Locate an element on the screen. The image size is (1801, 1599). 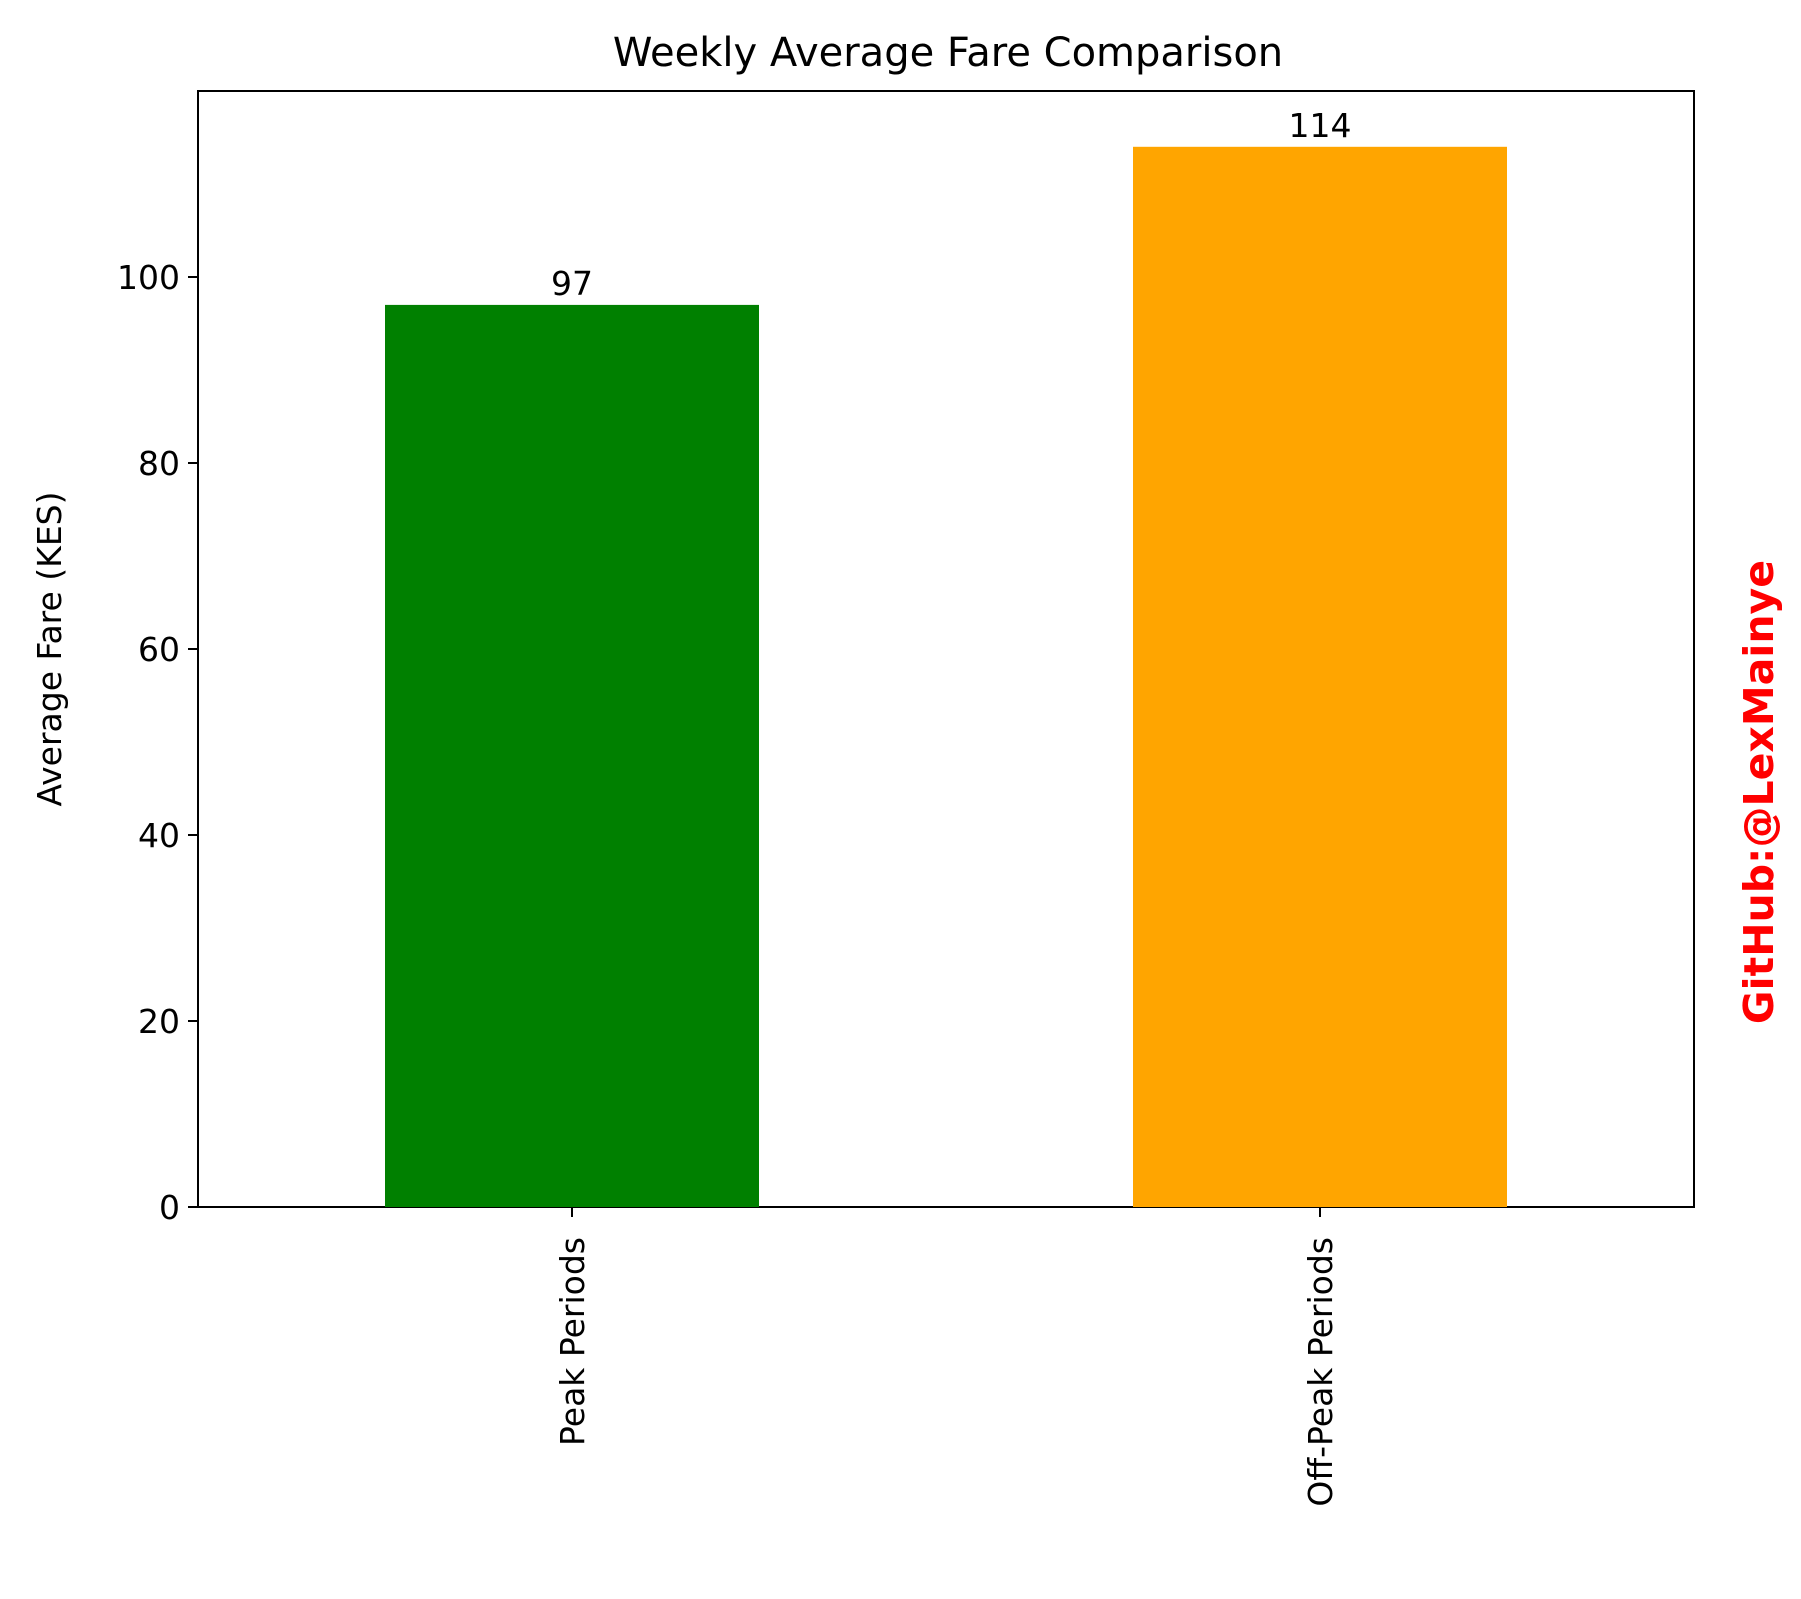
y-tick-label-100: 100 is located at coordinates (148, 277).